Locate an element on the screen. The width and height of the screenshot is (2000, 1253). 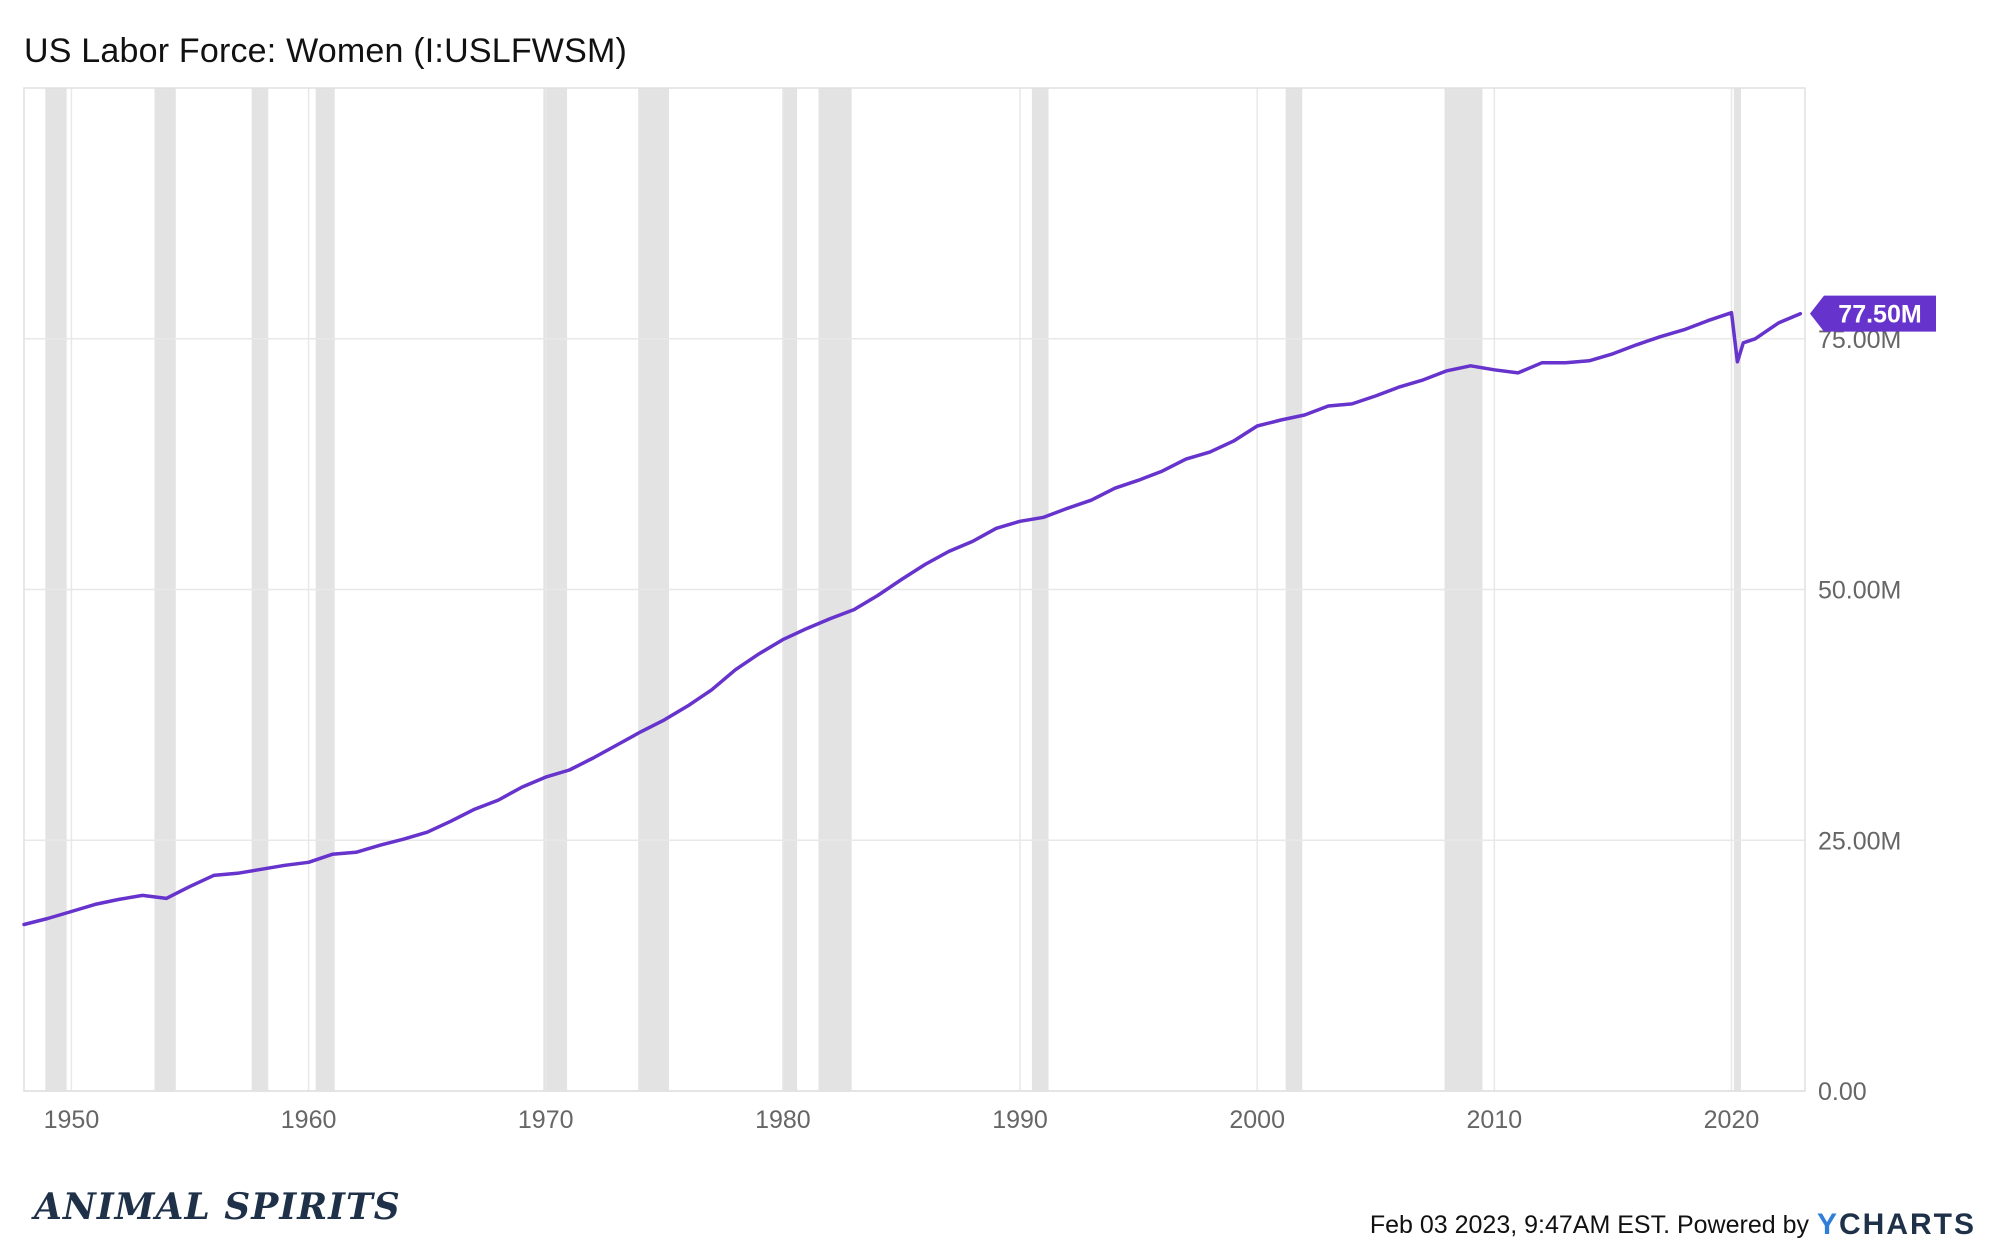
y-tick-label: 25.00M is located at coordinates (1859, 841).